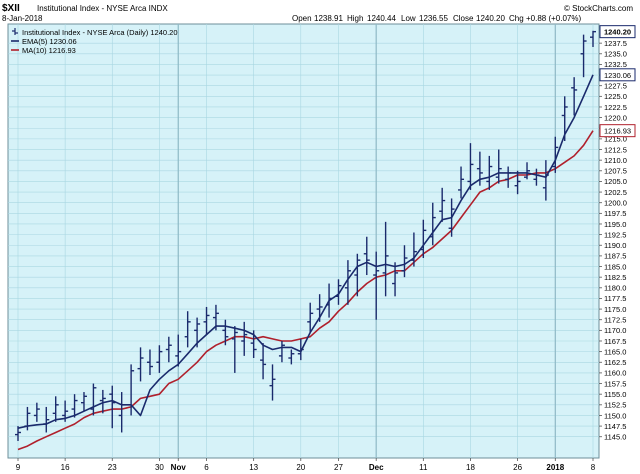 This screenshot has height=474, width=640. What do you see at coordinates (615, 149) in the screenshot?
I see `y-tick-label: 1212.5` at bounding box center [615, 149].